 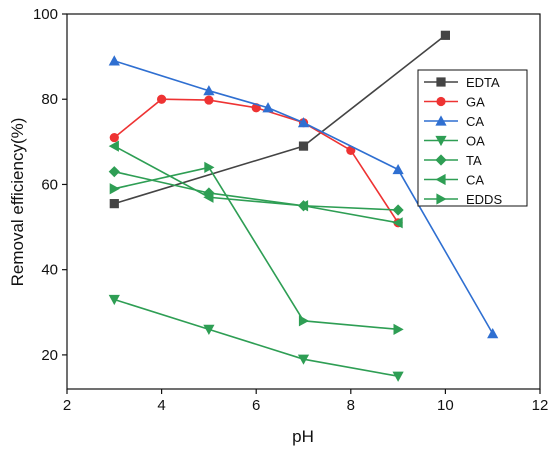 I want to click on y-tick-label: 40, so click(x=49, y=270).